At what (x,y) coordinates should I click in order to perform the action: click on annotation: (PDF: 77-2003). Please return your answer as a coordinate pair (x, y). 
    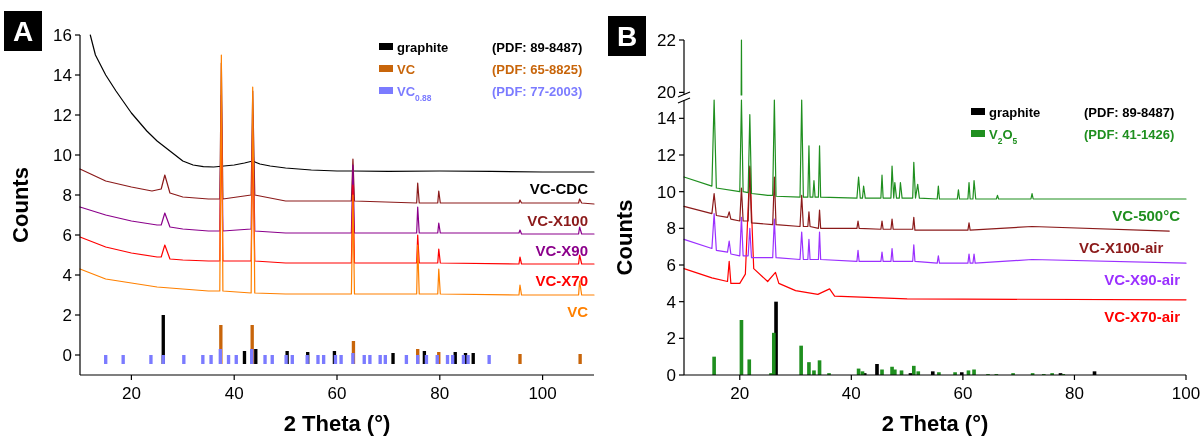
    Looking at the image, I should click on (537, 91).